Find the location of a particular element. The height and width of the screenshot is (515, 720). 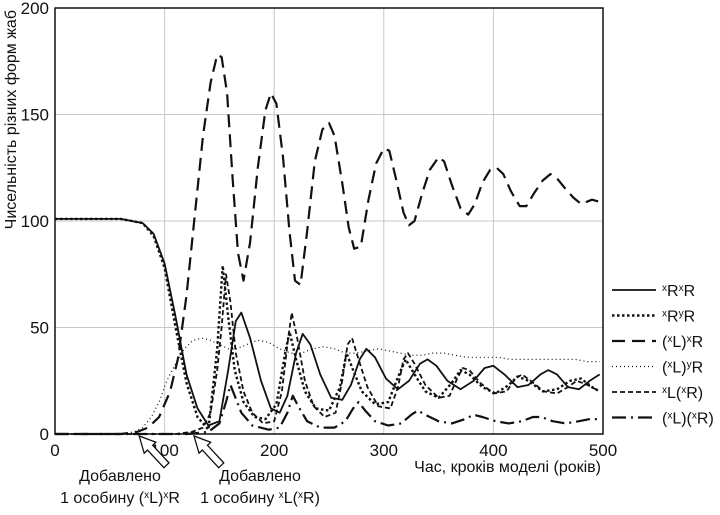

legend-label: (xL)yR is located at coordinates (682, 368).